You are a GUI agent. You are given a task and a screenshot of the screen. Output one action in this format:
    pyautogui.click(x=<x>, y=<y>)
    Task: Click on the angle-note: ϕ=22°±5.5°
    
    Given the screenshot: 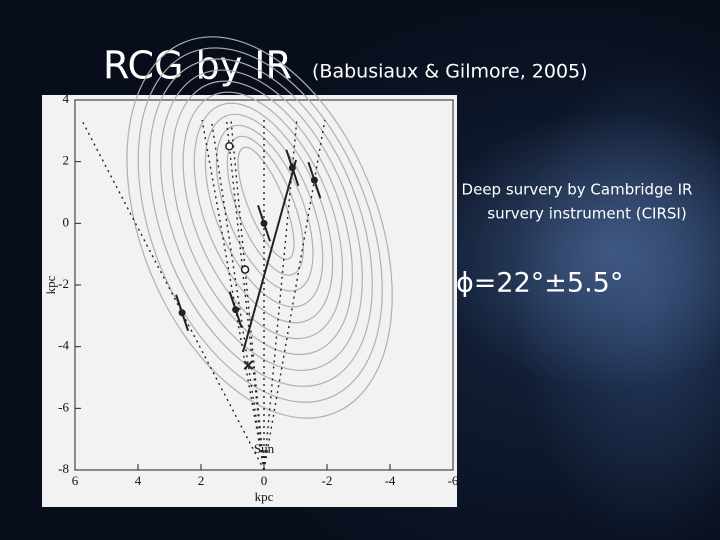 What is the action you would take?
    pyautogui.click(x=539, y=283)
    